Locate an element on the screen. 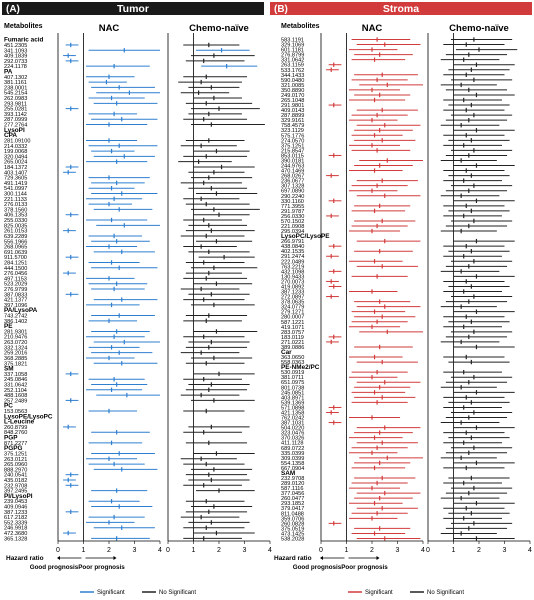 This screenshot has width=534, height=600. metabolite-label: 390.0181 is located at coordinates (292, 161).